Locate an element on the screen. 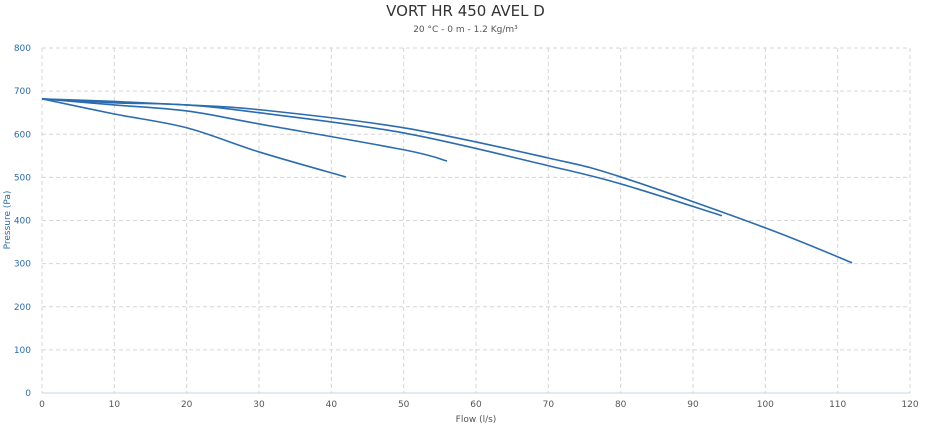  y-tick-label: 100 is located at coordinates (22, 351).